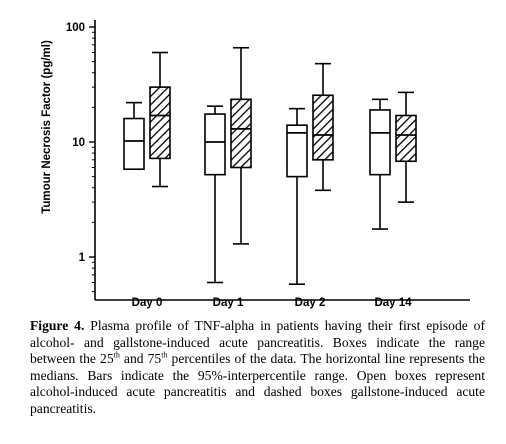 The width and height of the screenshot is (506, 444). Describe the element at coordinates (228, 303) in the screenshot. I see `x-tick-label: Day 1` at that location.